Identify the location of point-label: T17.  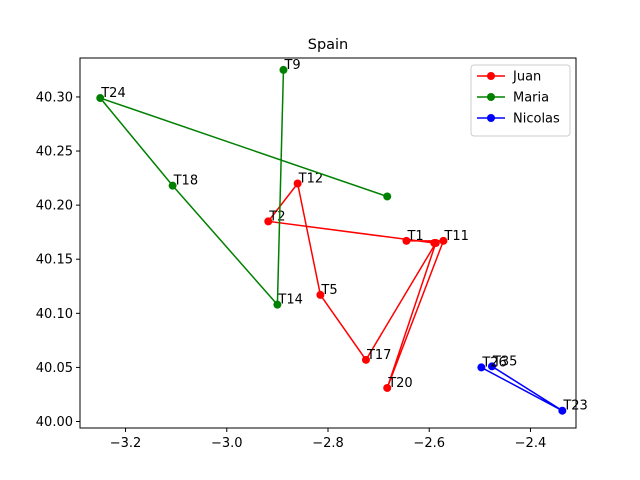
(378, 355).